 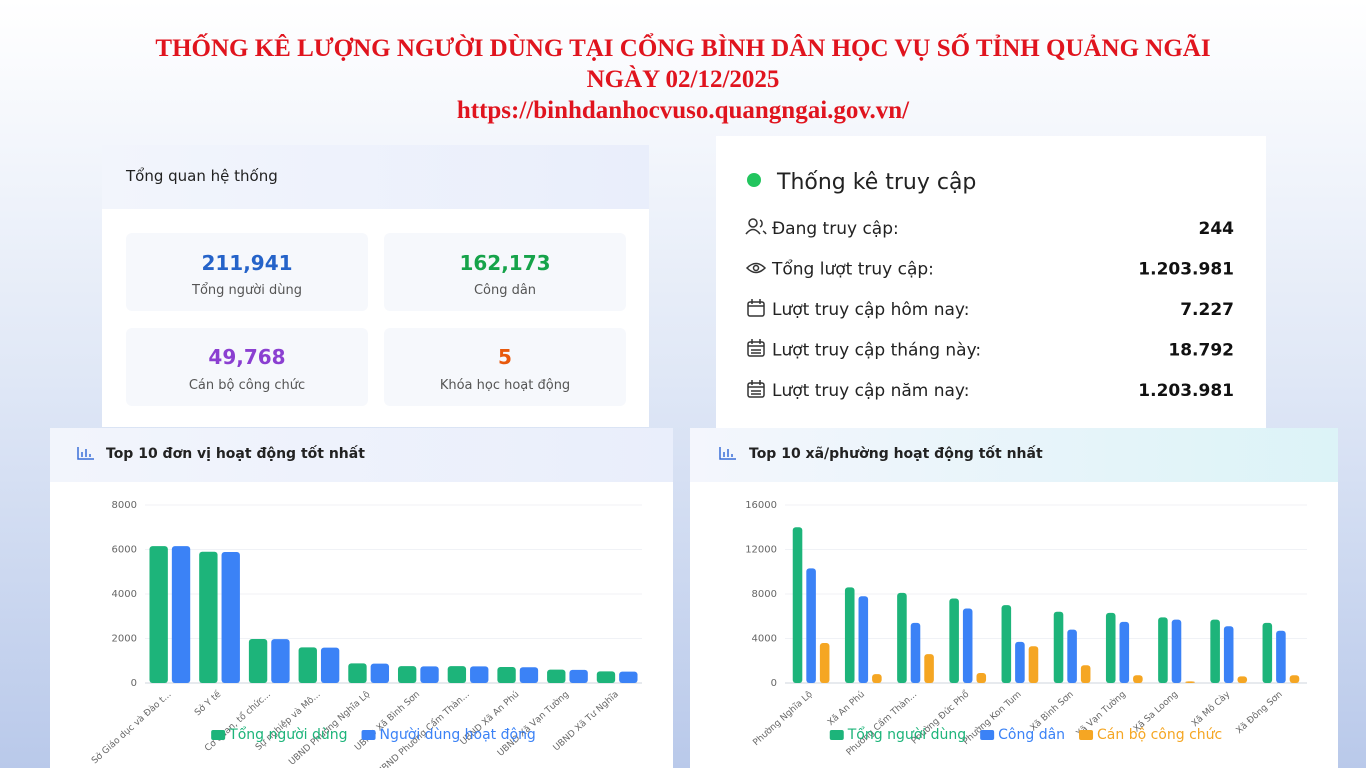 What do you see at coordinates (247, 385) in the screenshot?
I see `stat-label: Cán bộ công chức` at bounding box center [247, 385].